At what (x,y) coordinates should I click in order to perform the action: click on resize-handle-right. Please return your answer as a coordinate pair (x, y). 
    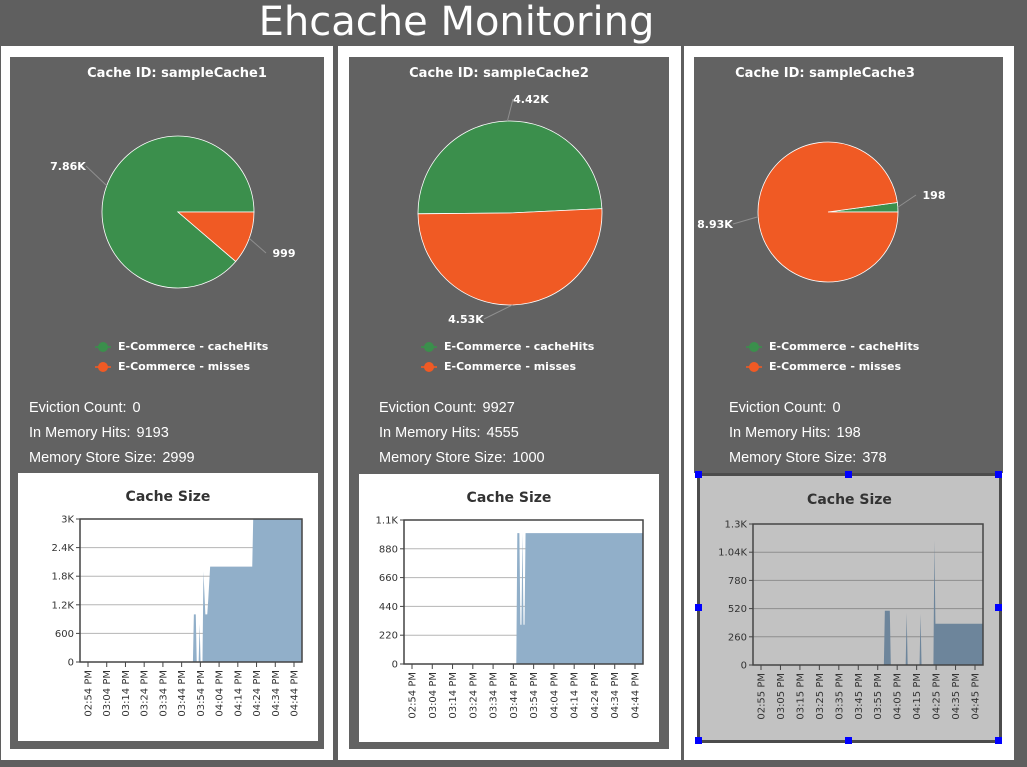
    Looking at the image, I should click on (998, 607).